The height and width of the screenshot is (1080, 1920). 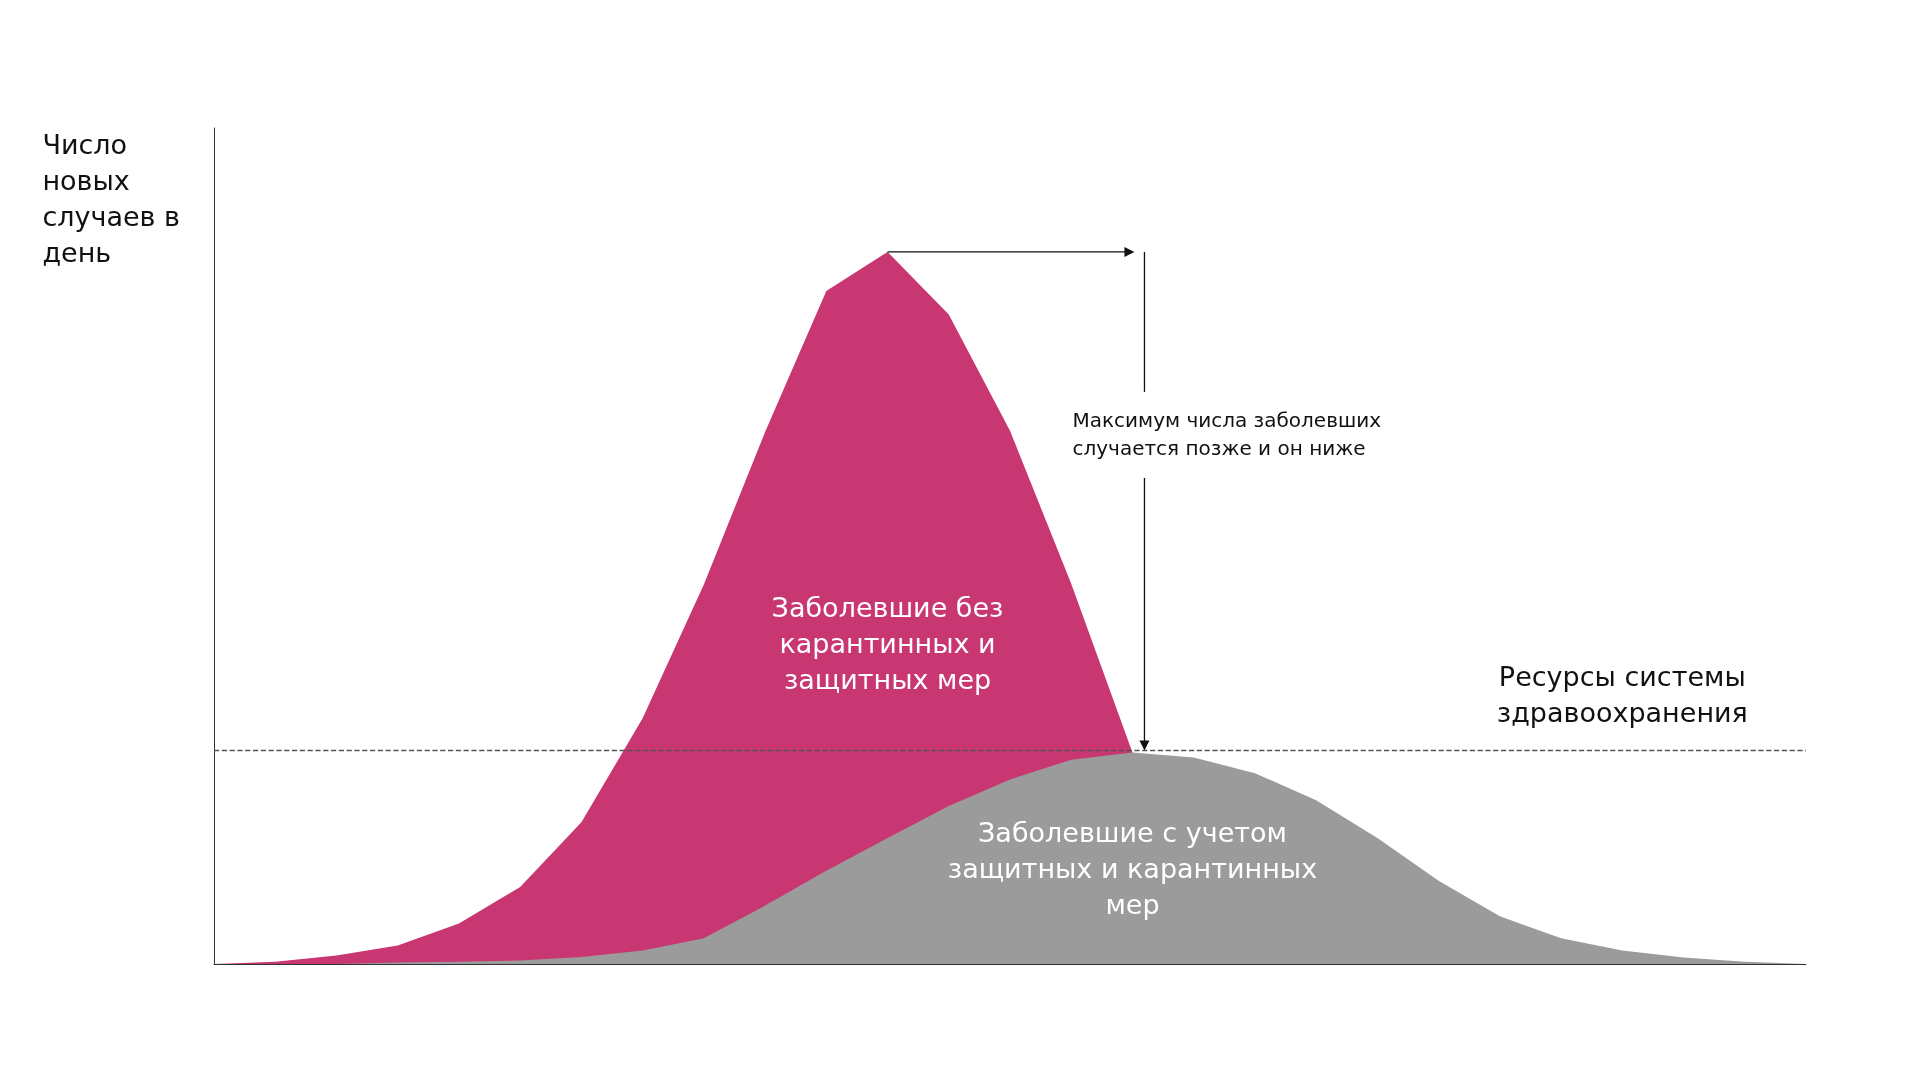 What do you see at coordinates (1622, 695) in the screenshot?
I see `ref-line-label: Ресурсы системы здравоохранения` at bounding box center [1622, 695].